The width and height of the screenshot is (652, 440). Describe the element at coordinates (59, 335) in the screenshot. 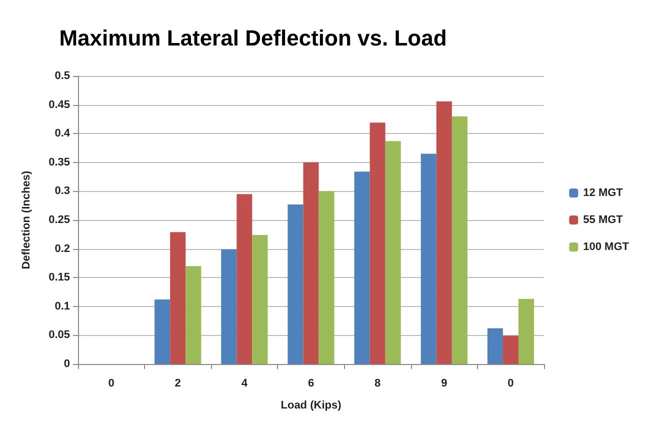

I see `y-tick-label: 0.05` at that location.